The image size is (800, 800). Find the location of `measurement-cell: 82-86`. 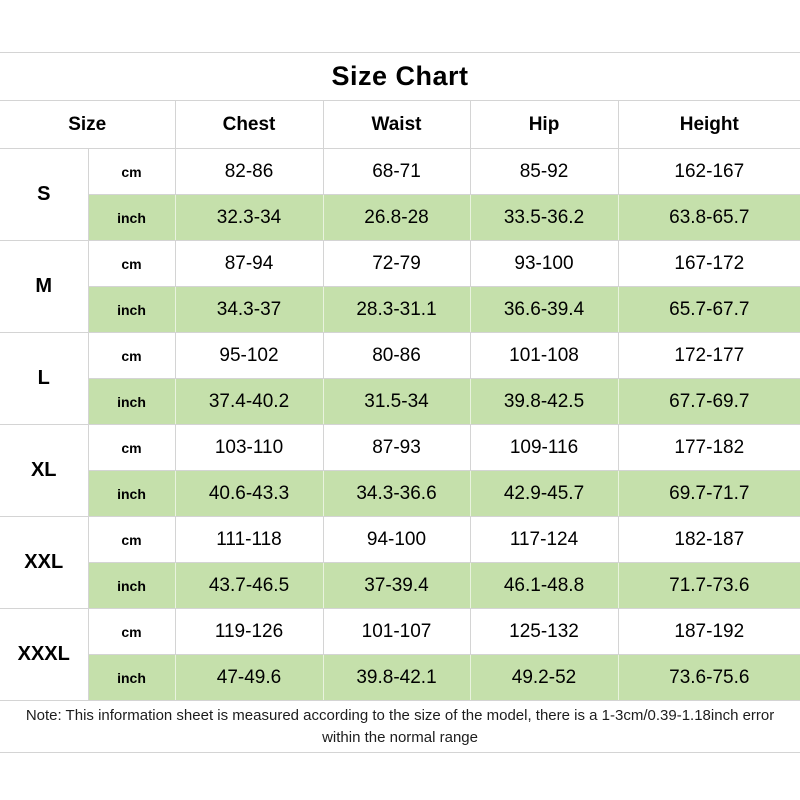

measurement-cell: 82-86 is located at coordinates (249, 171).